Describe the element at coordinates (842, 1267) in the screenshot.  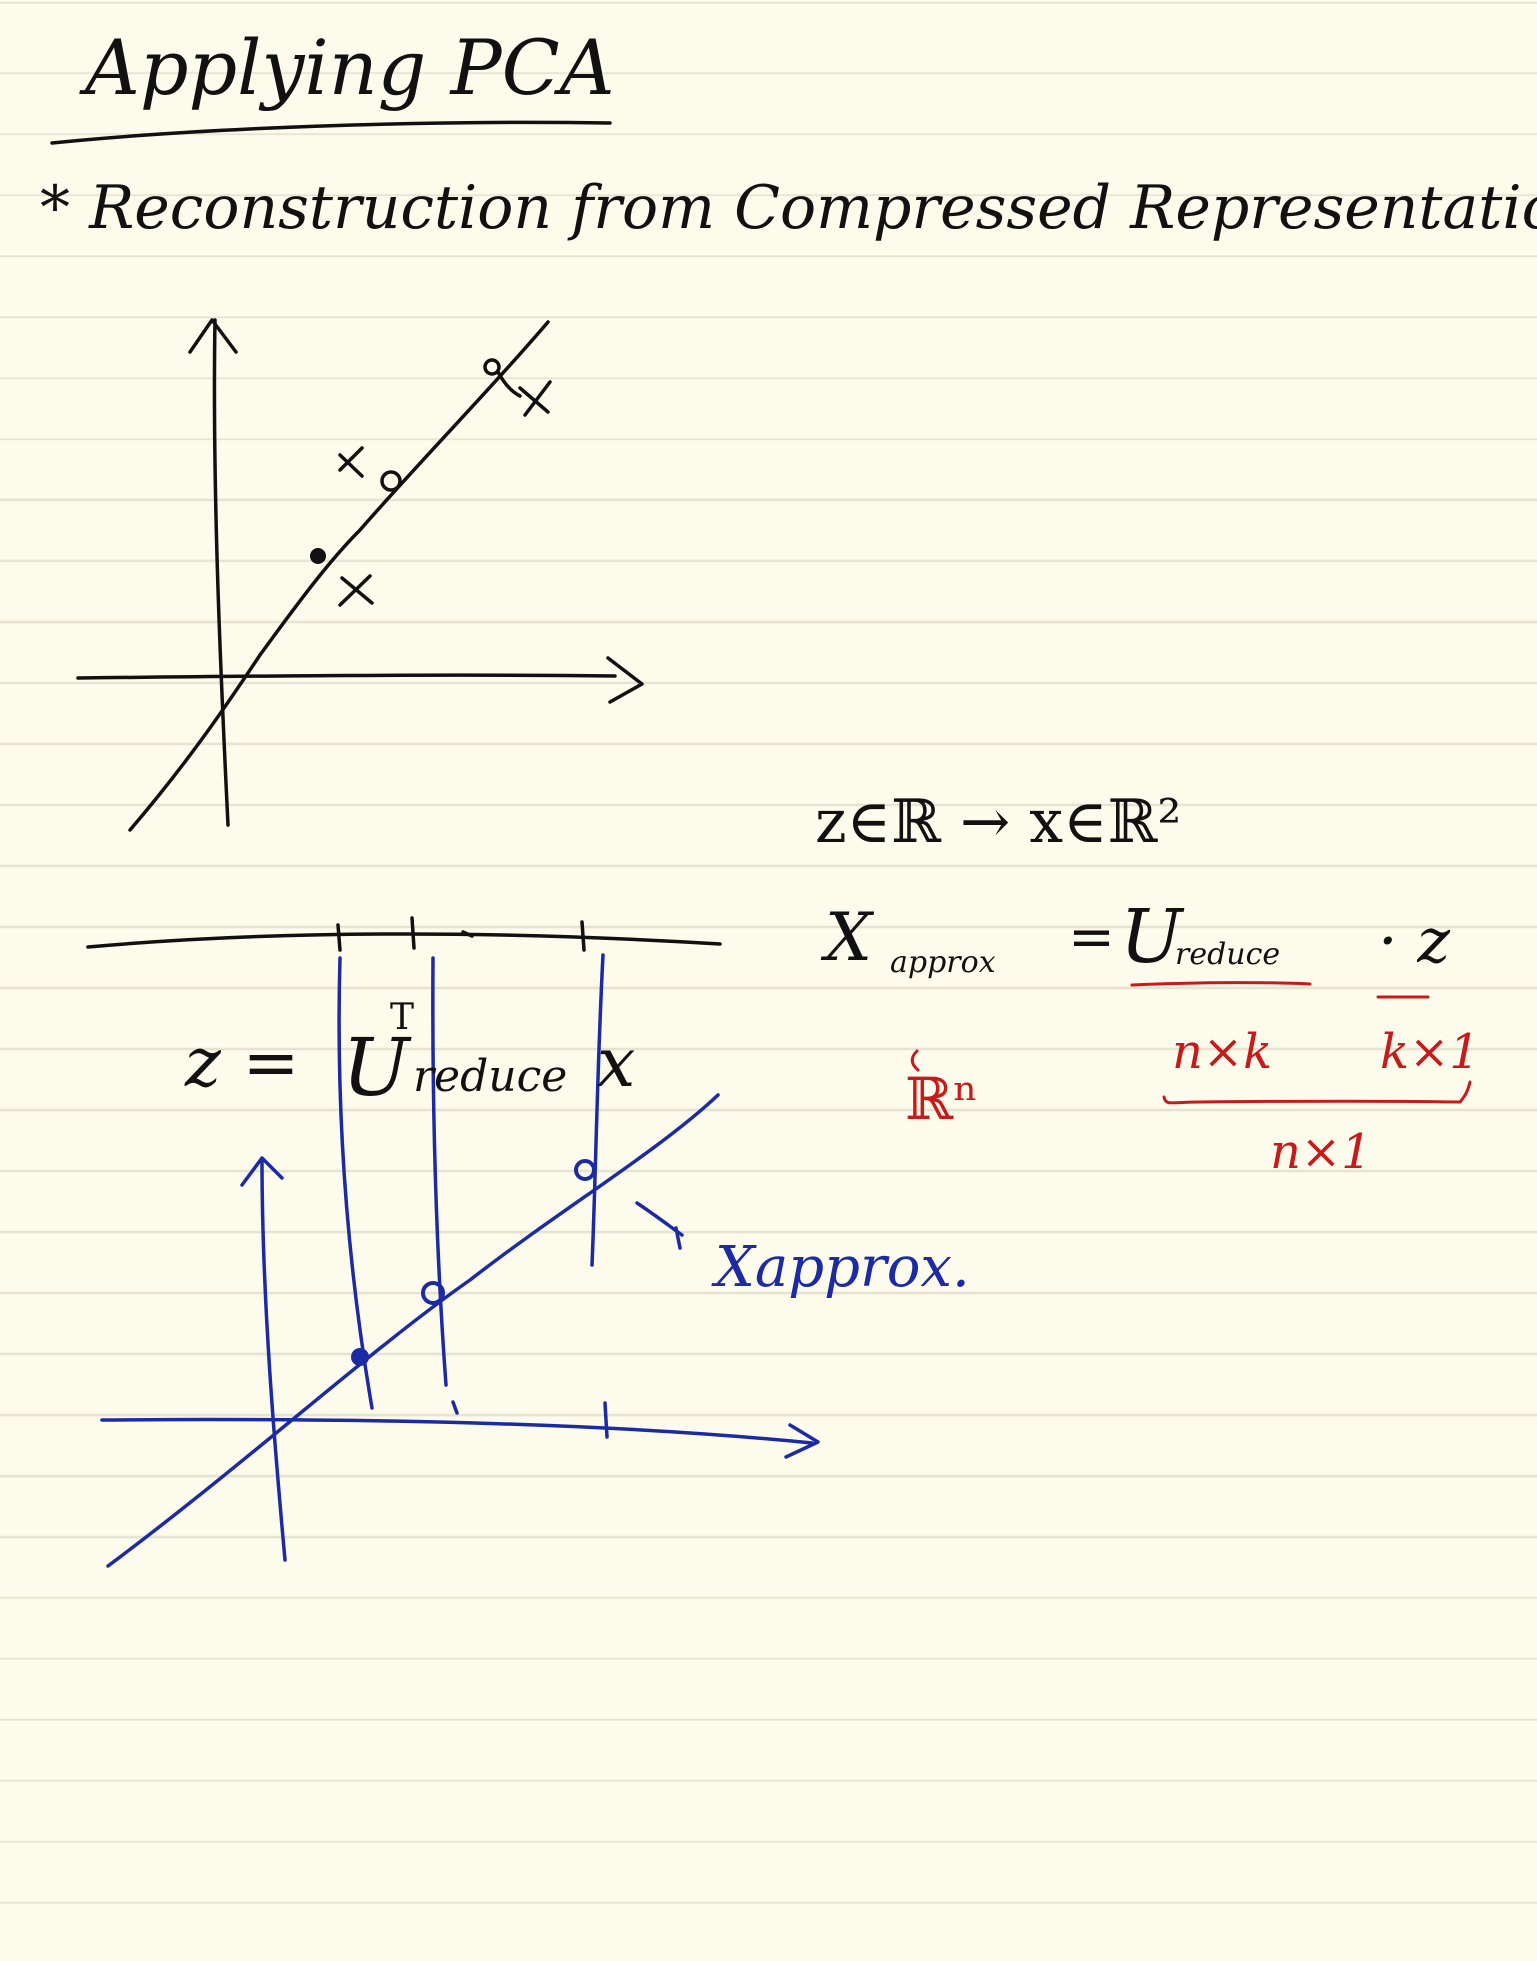
I see `xapprox-label: Xapprox.` at that location.